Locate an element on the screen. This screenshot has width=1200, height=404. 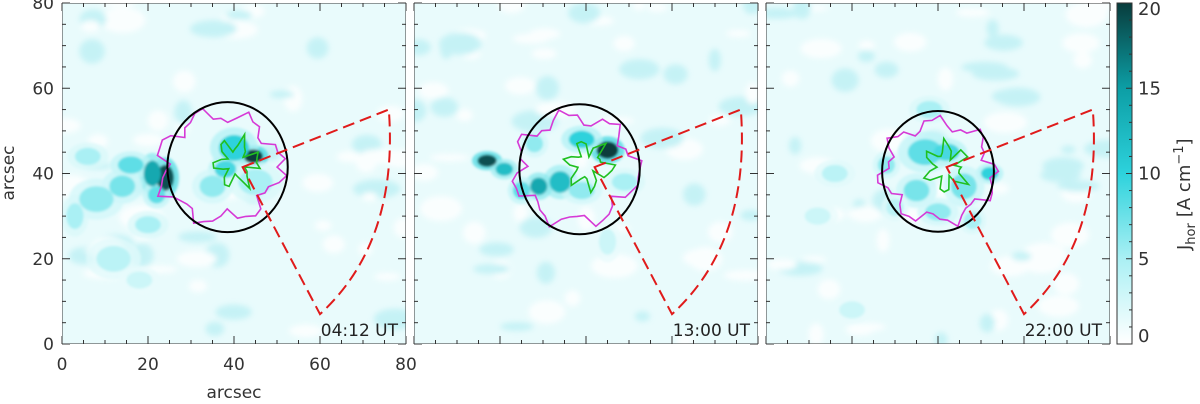
colorbar-title-unit-sup: −1 is located at coordinates (1179, 154).